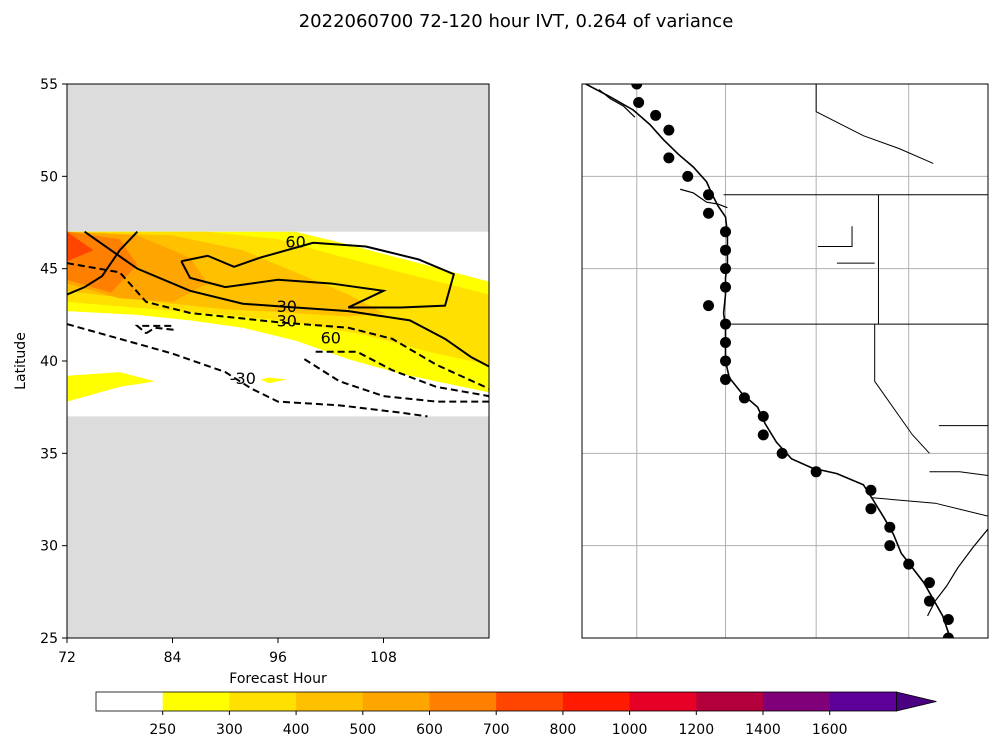 This screenshot has width=1000, height=749. What do you see at coordinates (362, 730) in the screenshot?
I see `colorbar-tick-label: 500` at bounding box center [362, 730].